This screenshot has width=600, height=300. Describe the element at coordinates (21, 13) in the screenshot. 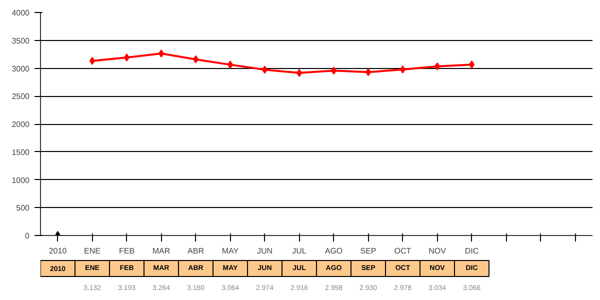

I see `y-tick-label: 4000` at that location.